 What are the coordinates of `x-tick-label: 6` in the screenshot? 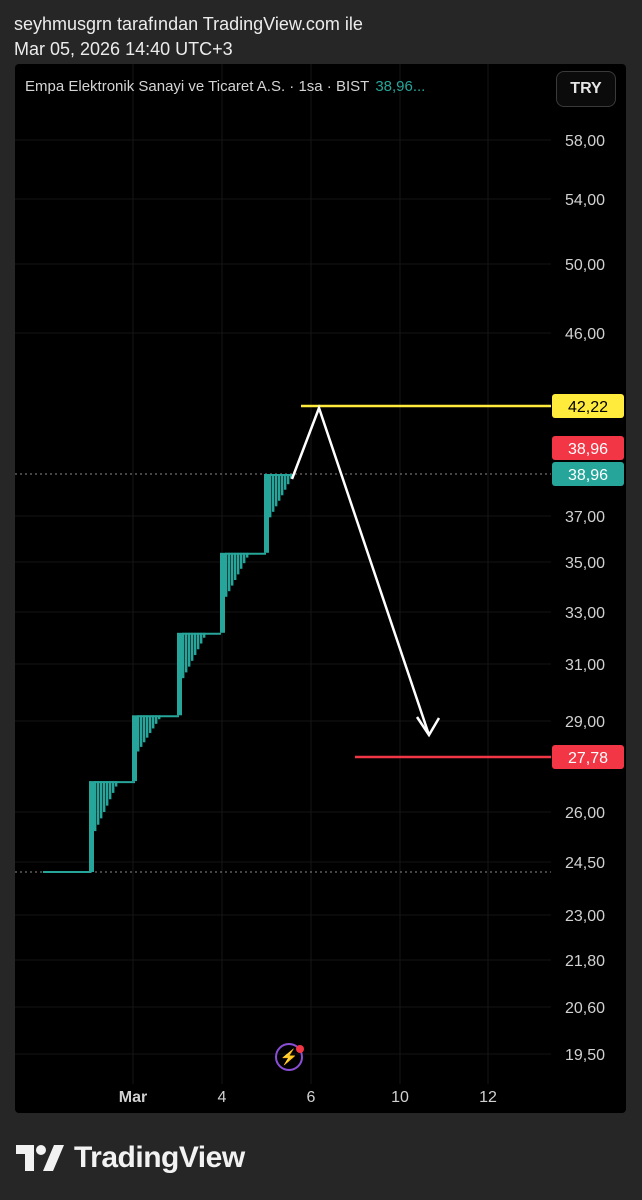 It's located at (311, 1097).